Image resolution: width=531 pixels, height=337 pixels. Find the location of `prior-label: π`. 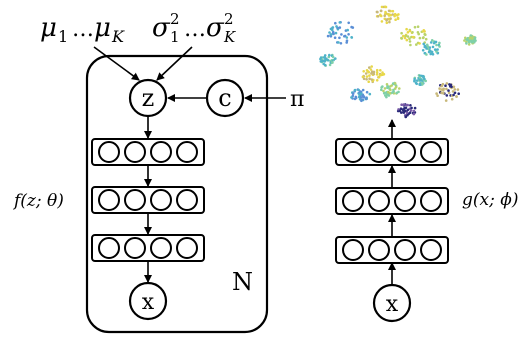

prior-label: π is located at coordinates (297, 99).